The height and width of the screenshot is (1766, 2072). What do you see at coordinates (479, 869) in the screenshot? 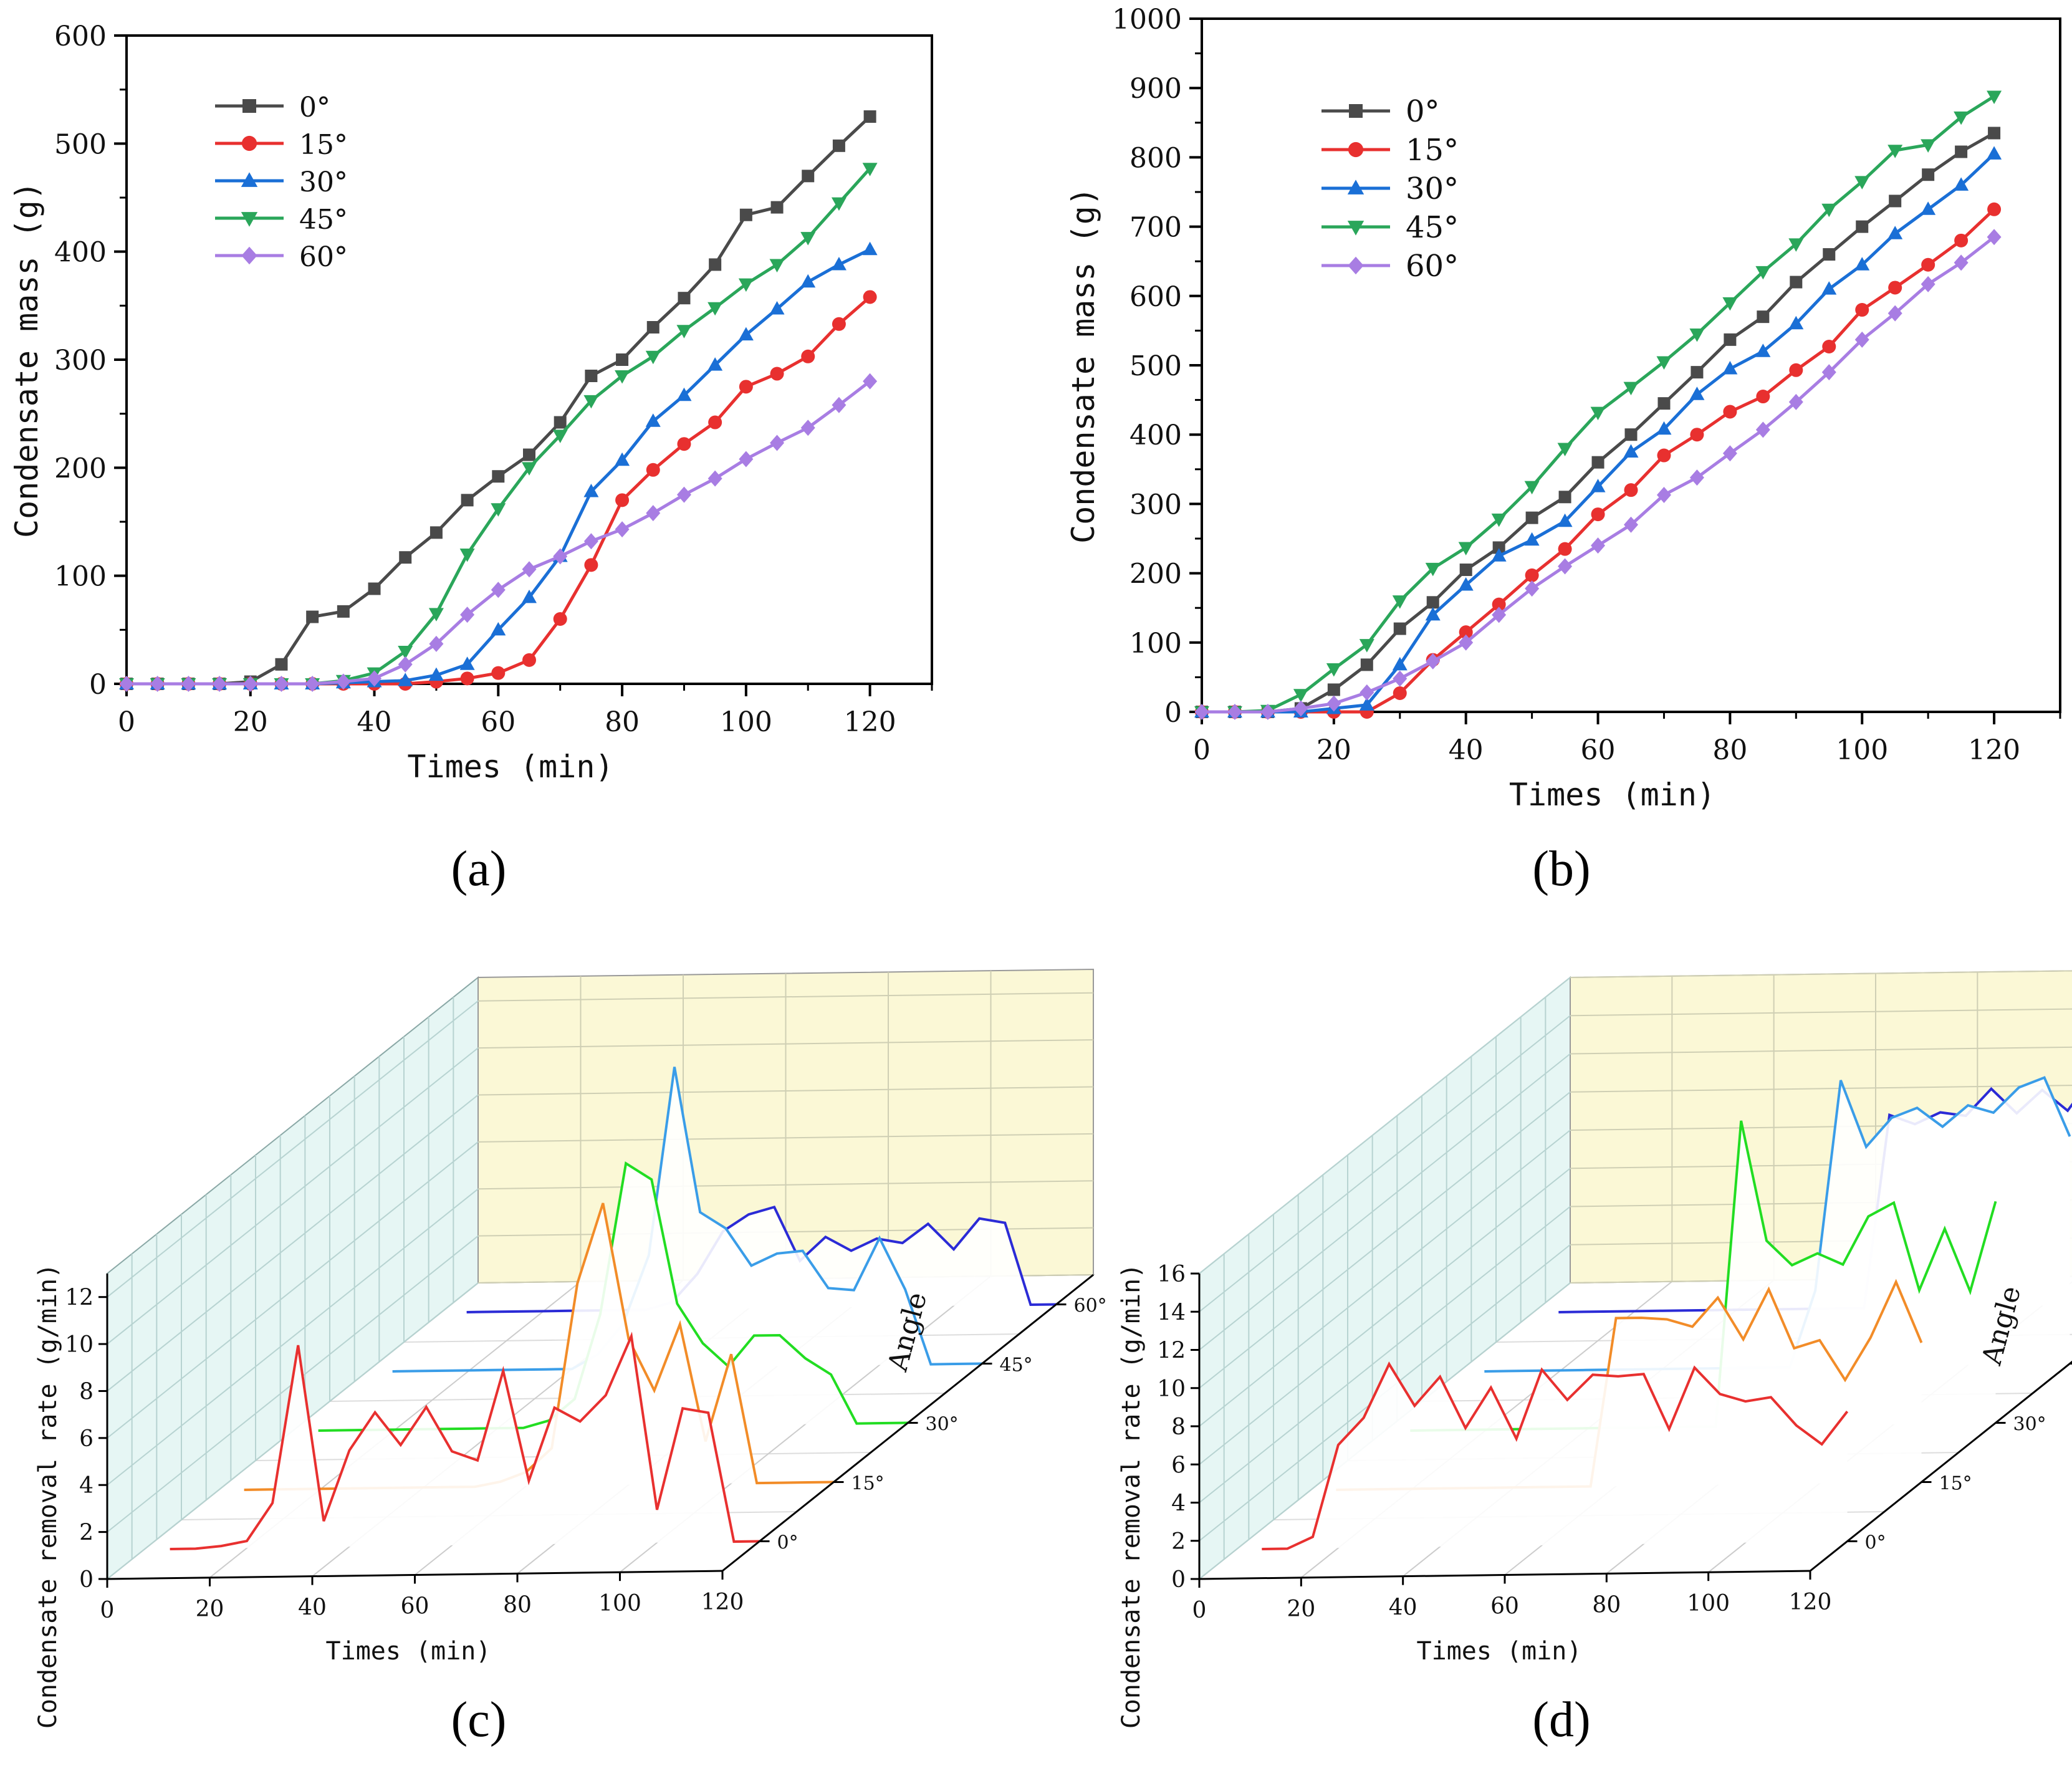
I see `panel-label: (a)` at bounding box center [479, 869].